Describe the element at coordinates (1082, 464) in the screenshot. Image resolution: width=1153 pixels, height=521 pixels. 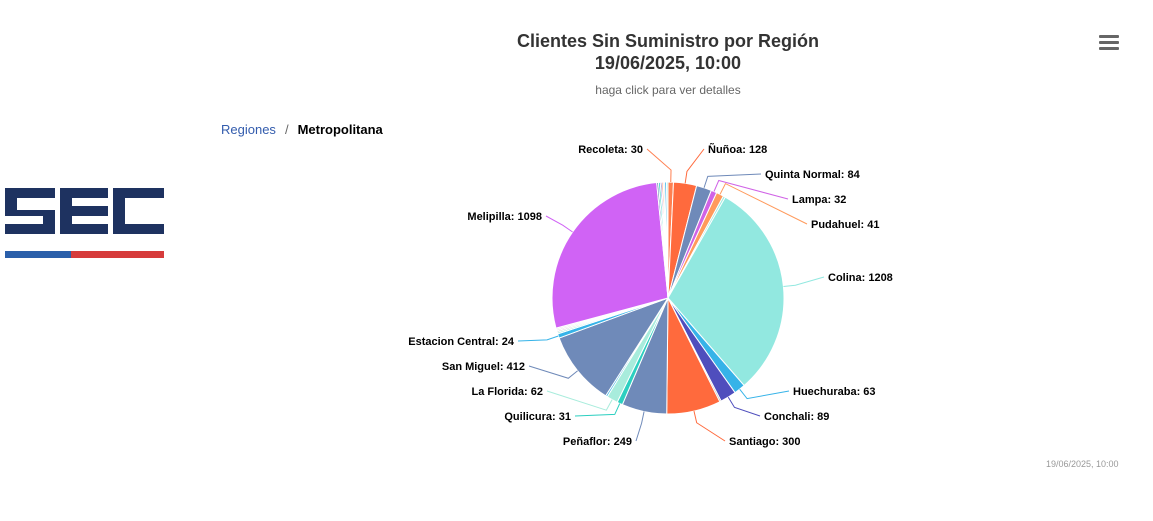
I see `chart-credit: 19/06/2025, 10:00` at that location.